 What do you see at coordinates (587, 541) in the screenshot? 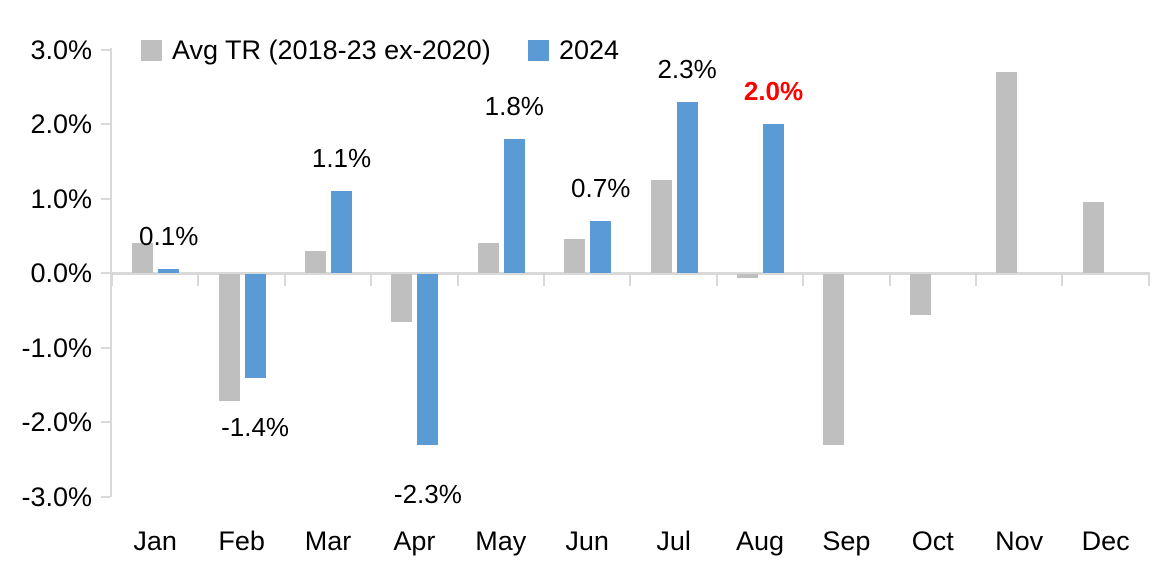
I see `x-axis-month-label: Jun` at bounding box center [587, 541].